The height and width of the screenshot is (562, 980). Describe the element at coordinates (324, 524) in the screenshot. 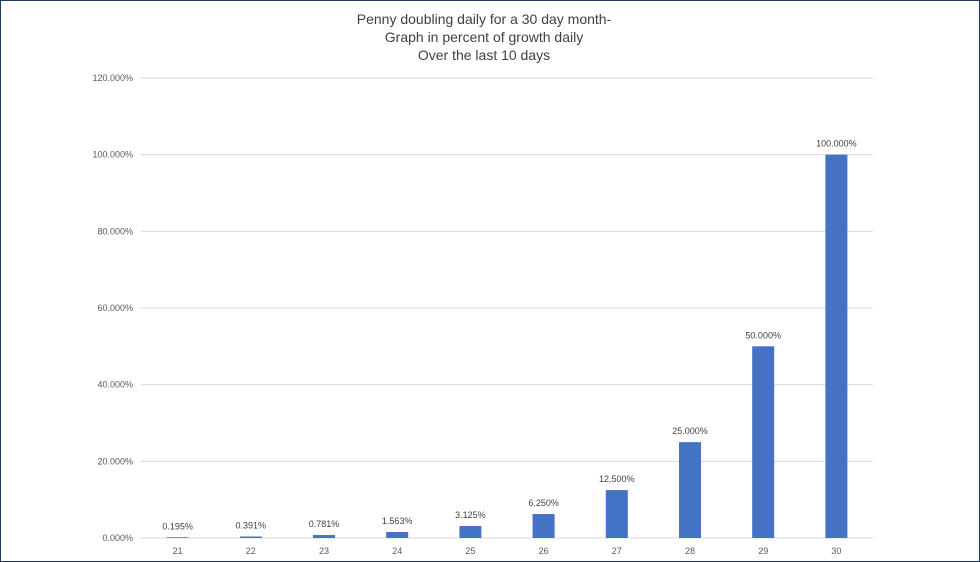

I see `data-label: 0.781%` at that location.